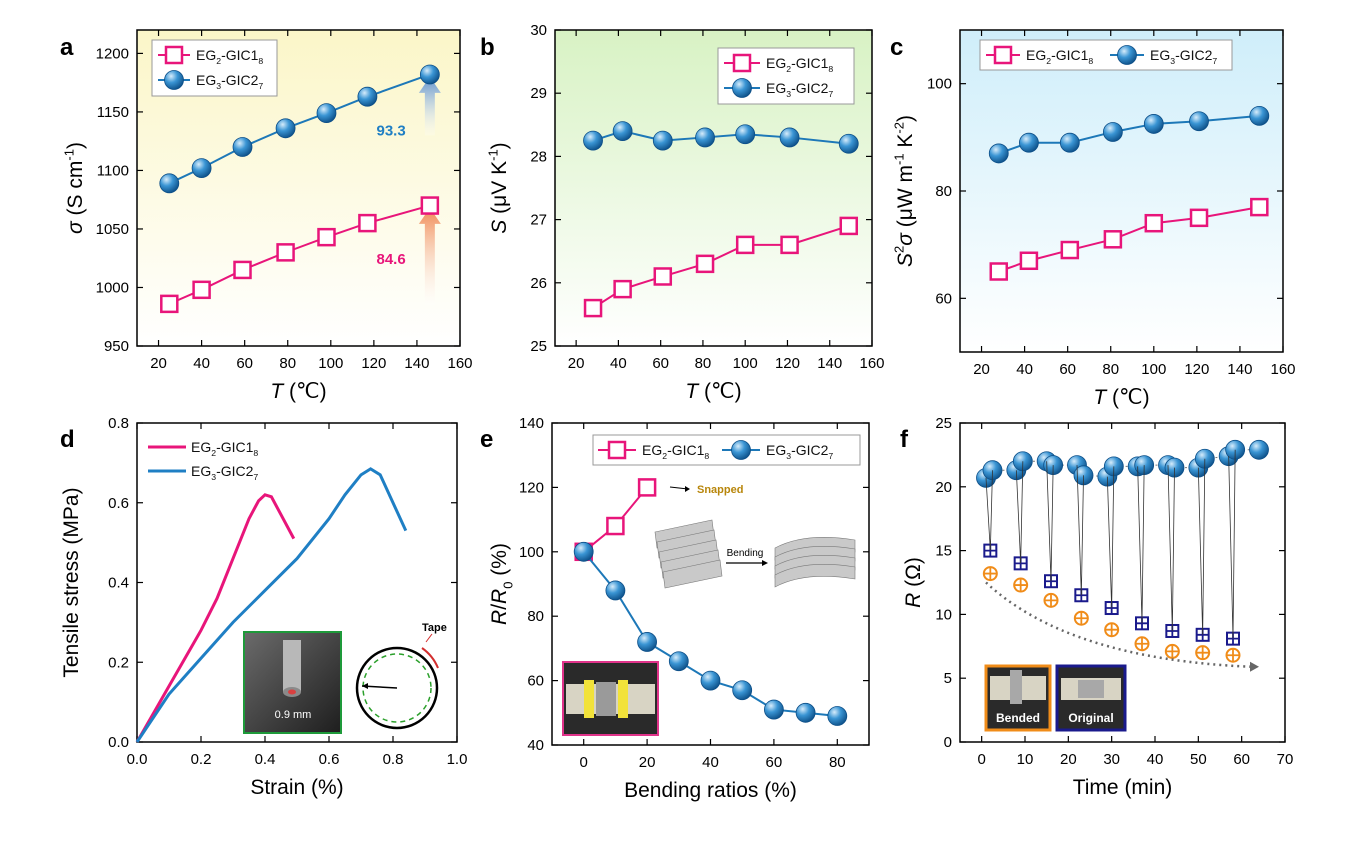 This screenshot has height=841, width=1349. I want to click on tape-label: Tape, so click(434, 628).